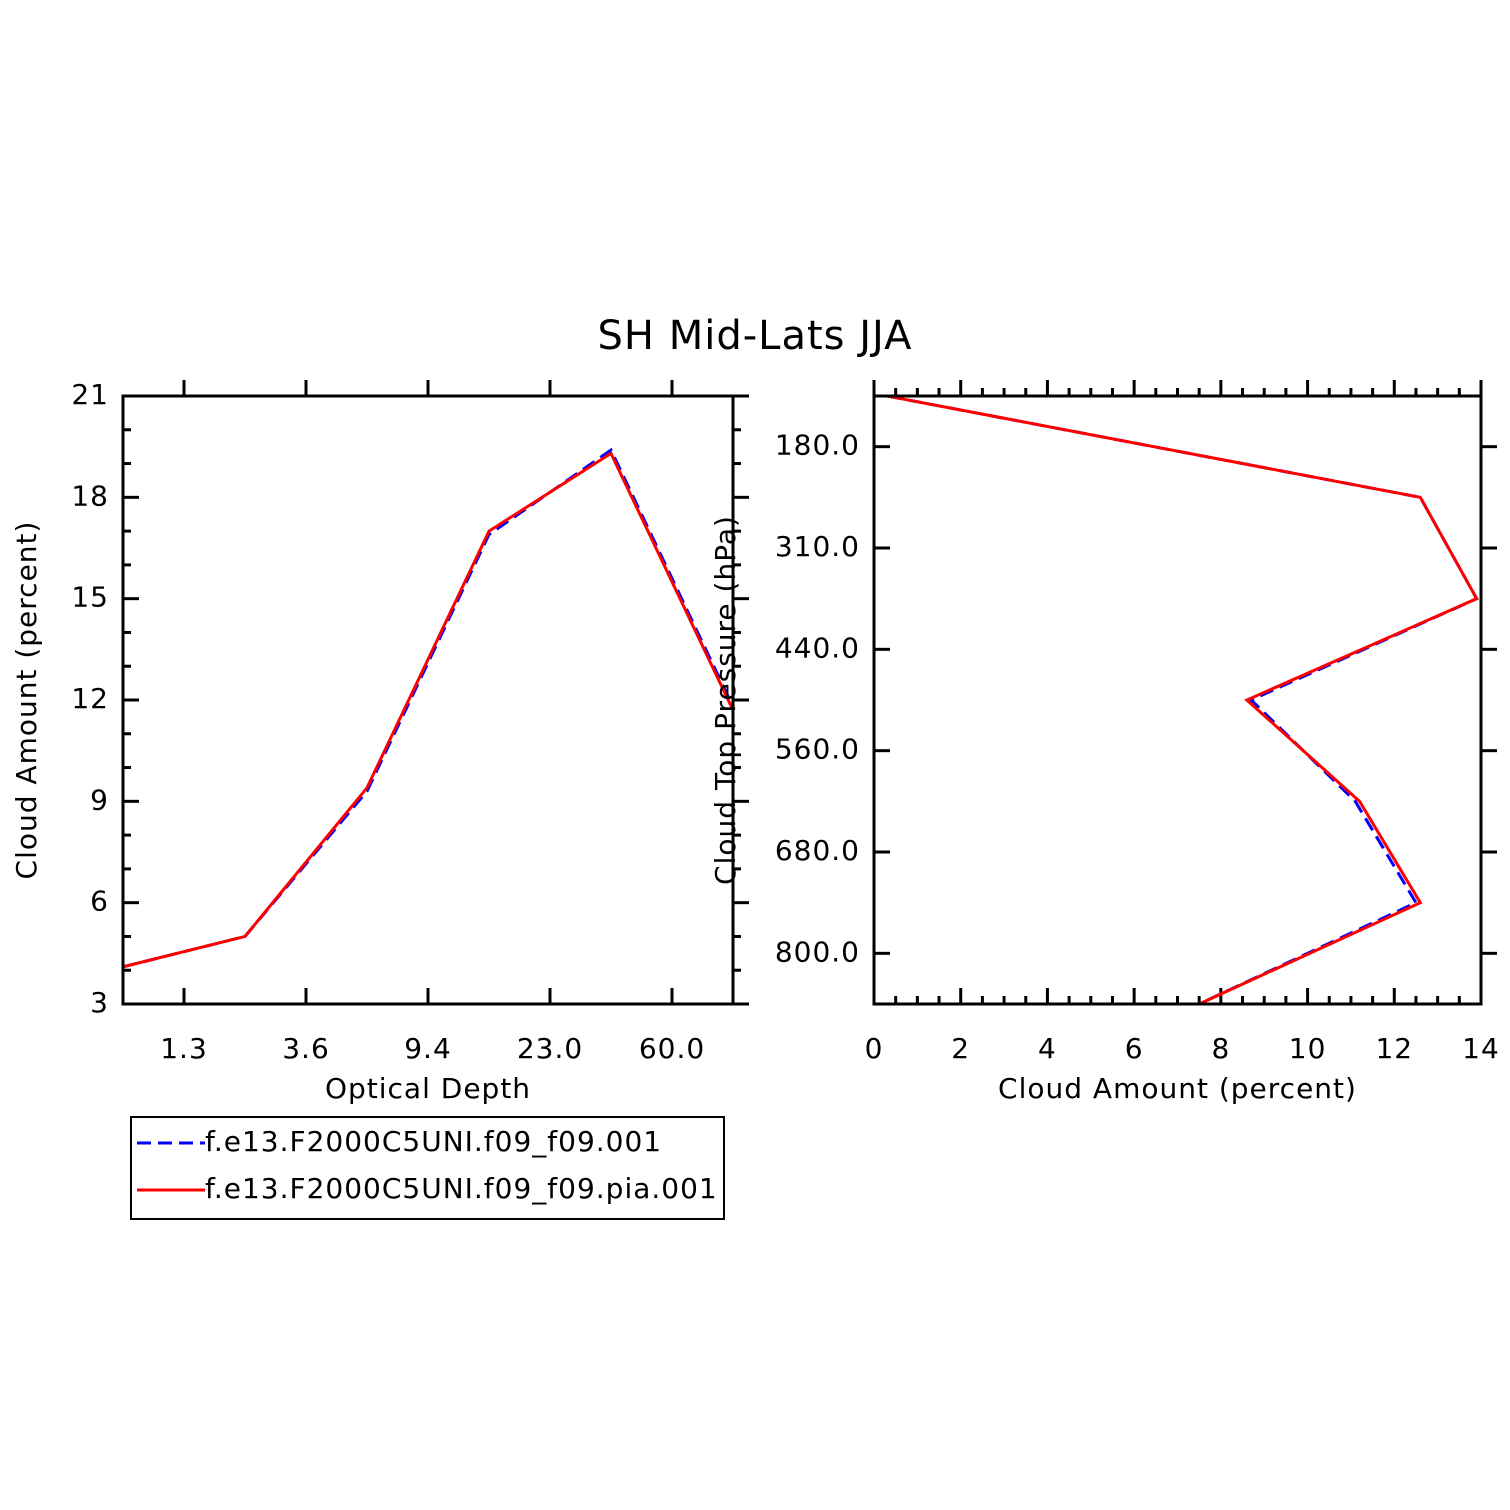 This screenshot has height=1510, width=1510. I want to click on x-tick-label: 6, so click(1134, 1048).